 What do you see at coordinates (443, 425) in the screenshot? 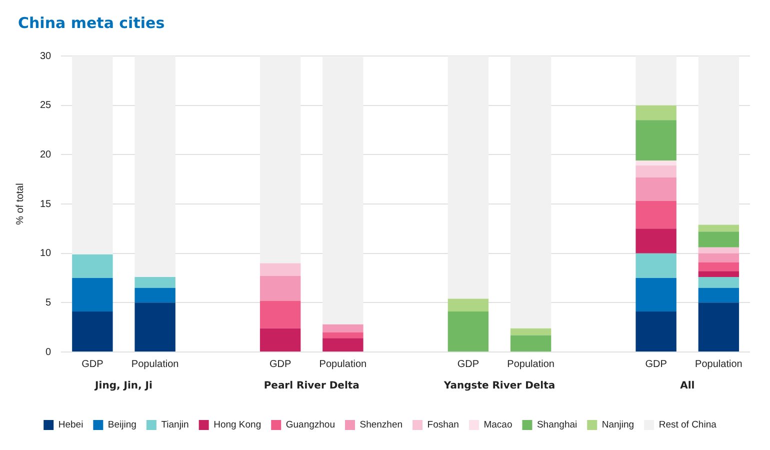
I see `legend-label: Foshan` at bounding box center [443, 425].